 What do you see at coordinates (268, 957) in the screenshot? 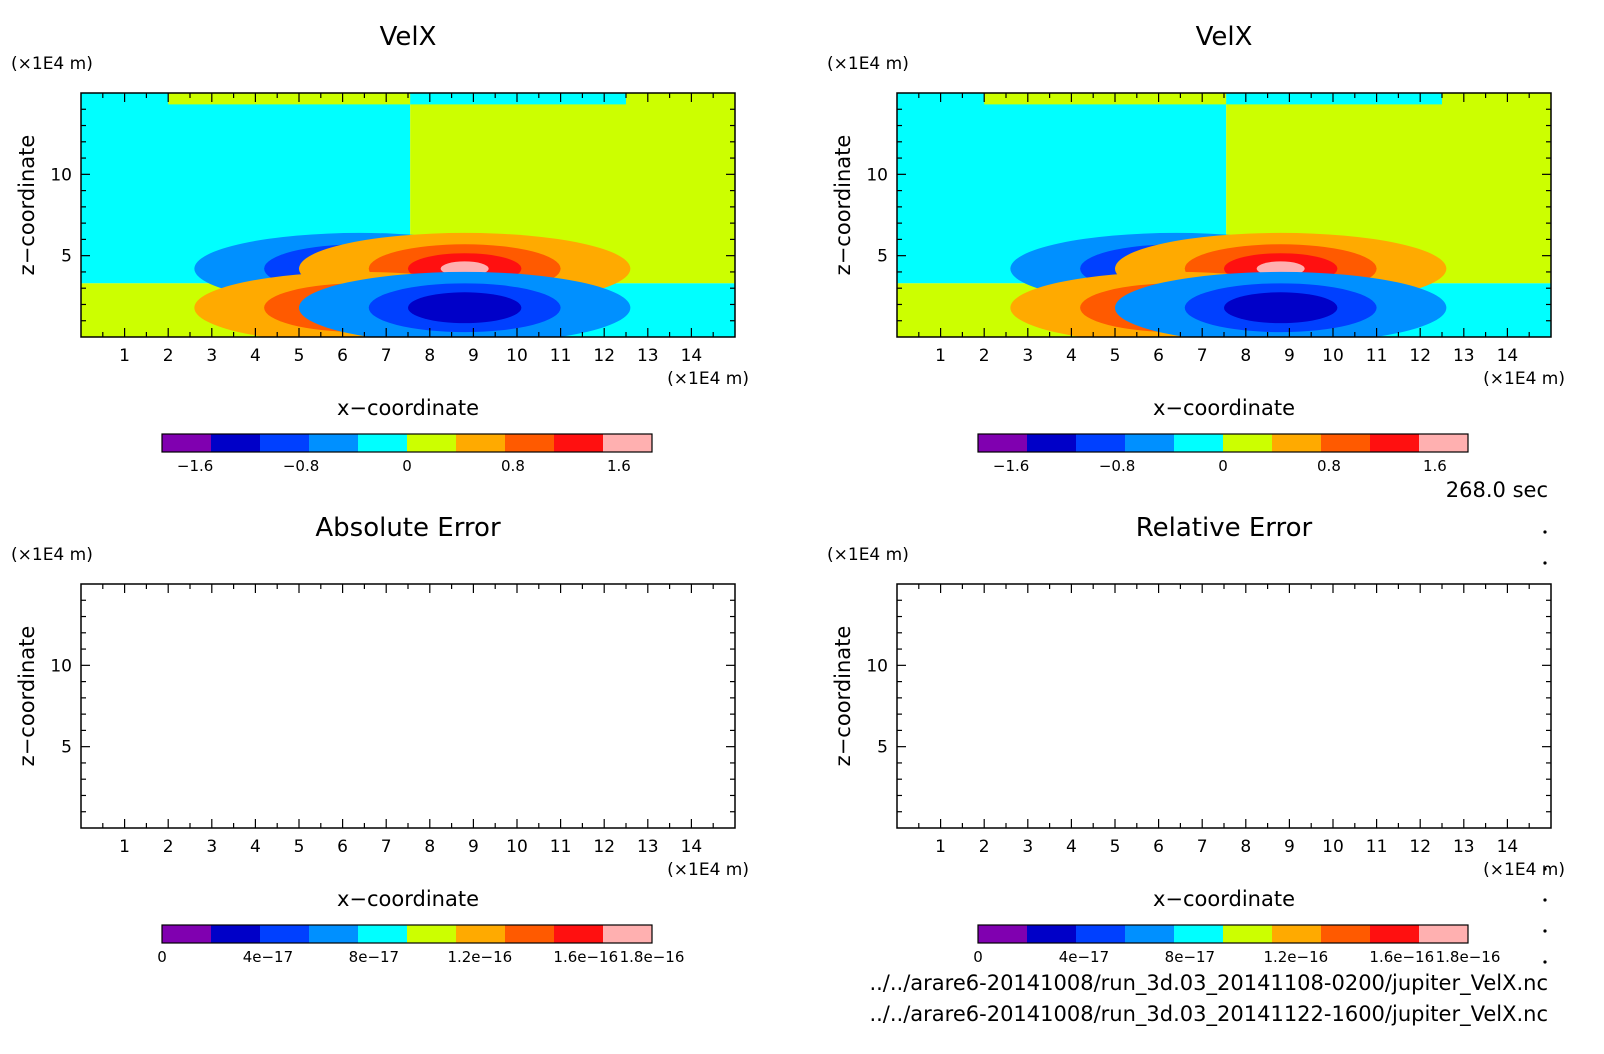
I see `colorbar-tick-label: 4e−17` at bounding box center [268, 957].